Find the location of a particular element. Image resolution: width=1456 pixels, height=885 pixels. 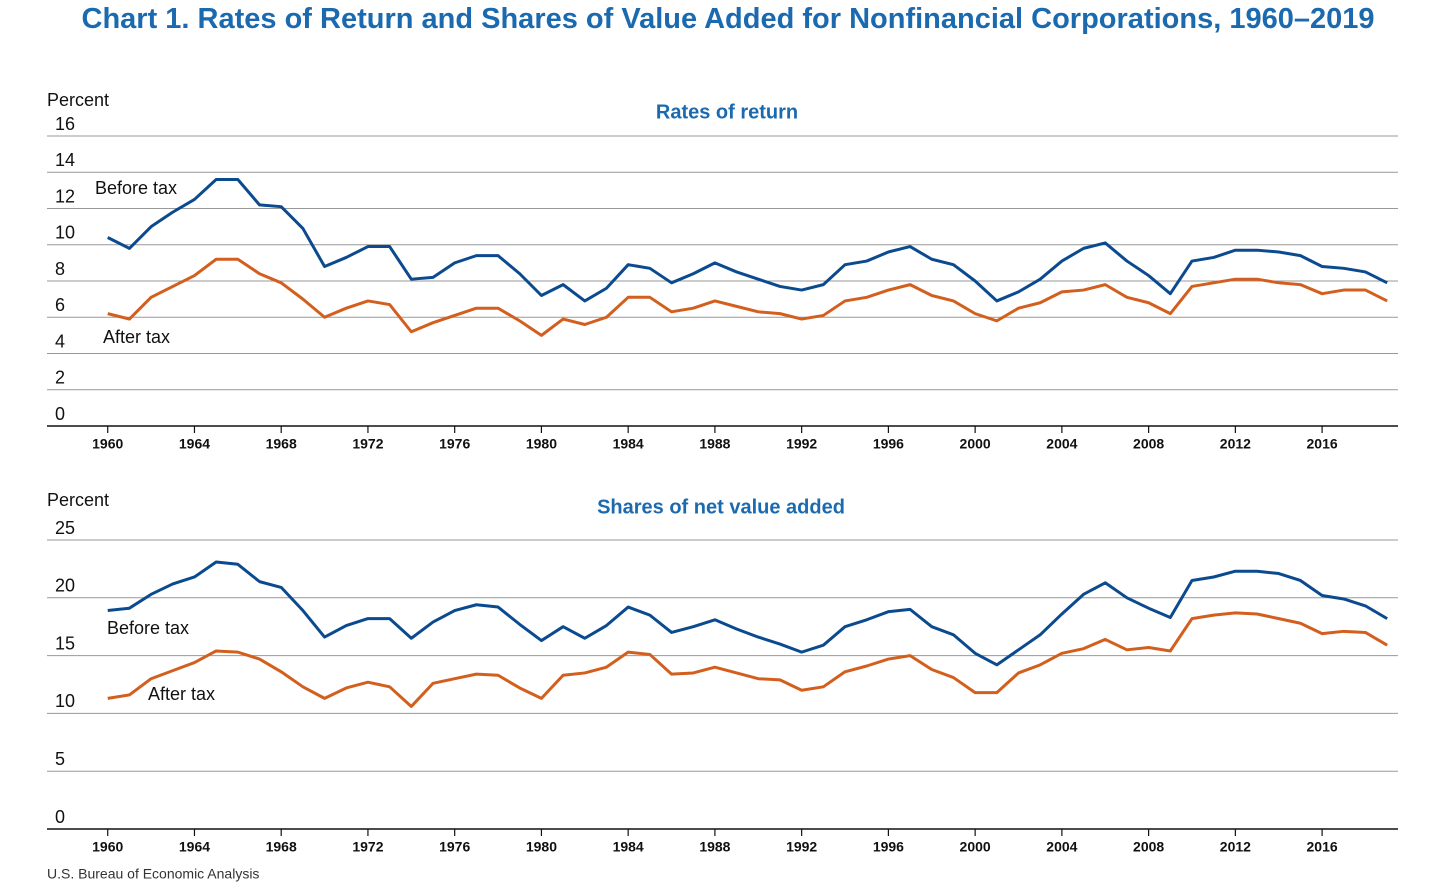

y-tick-label: 5 is located at coordinates (60, 759).